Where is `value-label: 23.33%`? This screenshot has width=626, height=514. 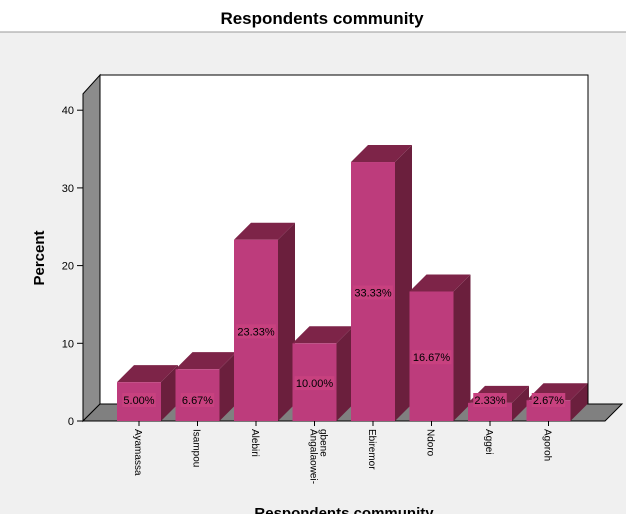
value-label: 23.33% is located at coordinates (256, 332).